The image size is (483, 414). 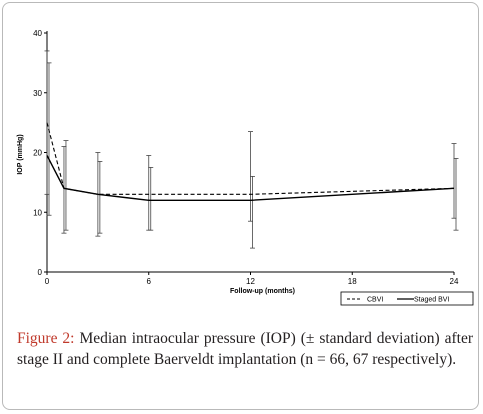 What do you see at coordinates (40, 272) in the screenshot?
I see `y-tick-label: 0` at bounding box center [40, 272].